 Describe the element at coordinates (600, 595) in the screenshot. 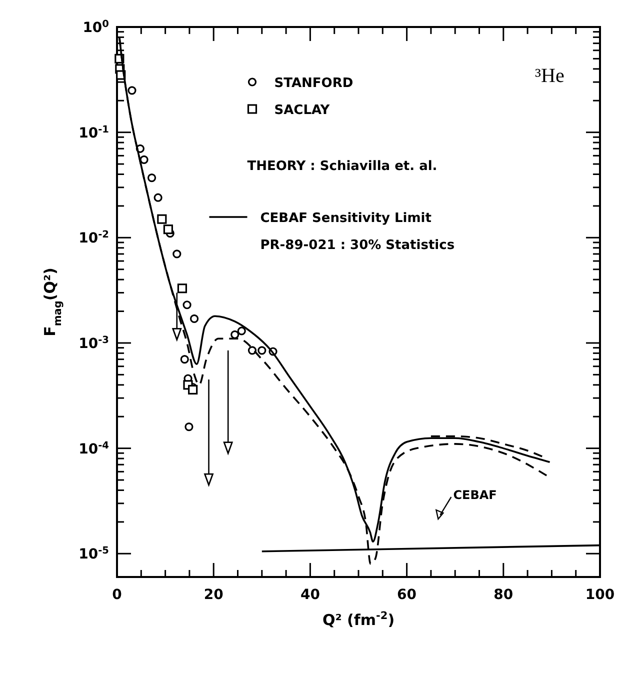

I see `x-tick-label: 100` at that location.